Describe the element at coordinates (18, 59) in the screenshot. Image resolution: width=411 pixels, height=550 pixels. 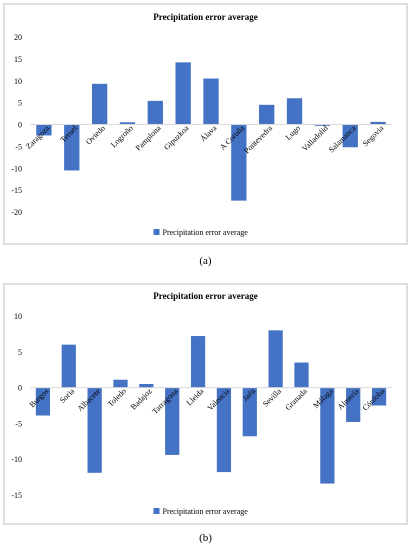
I see `y-tick-label: 15` at that location.